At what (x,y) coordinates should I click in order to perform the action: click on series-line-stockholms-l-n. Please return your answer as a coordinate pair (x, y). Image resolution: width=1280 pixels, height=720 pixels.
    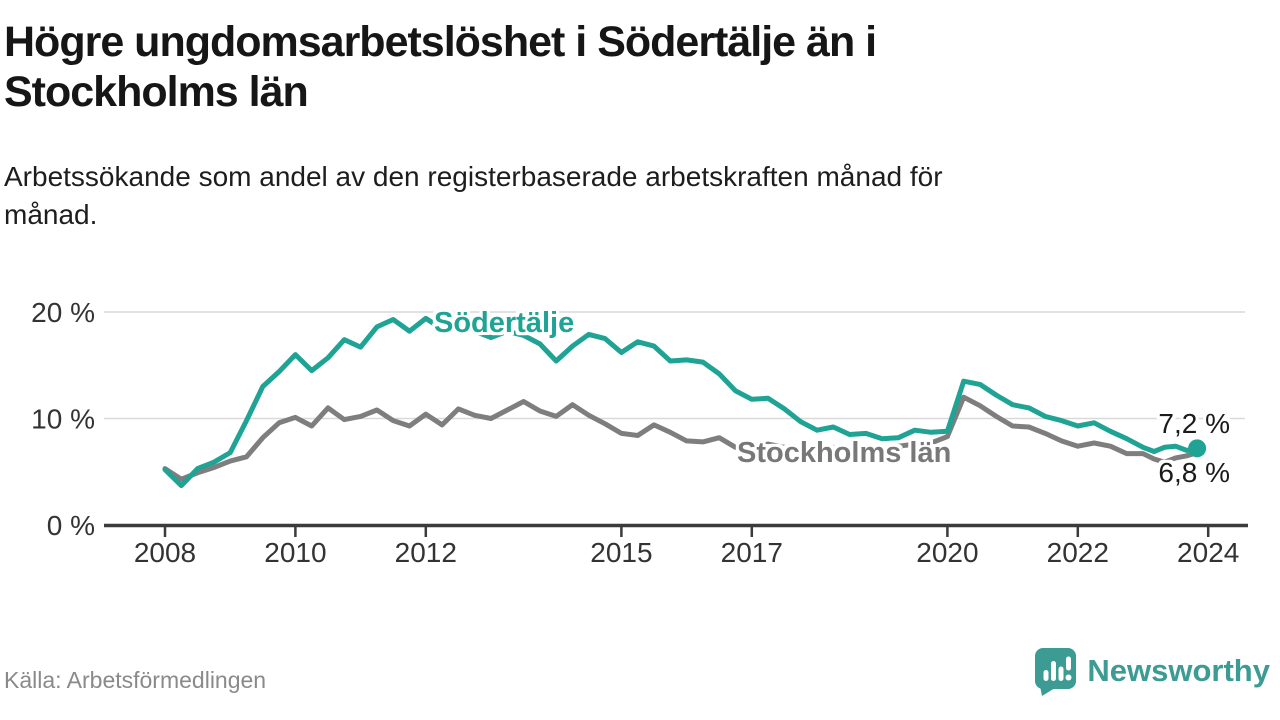
    Looking at the image, I should click on (681, 438).